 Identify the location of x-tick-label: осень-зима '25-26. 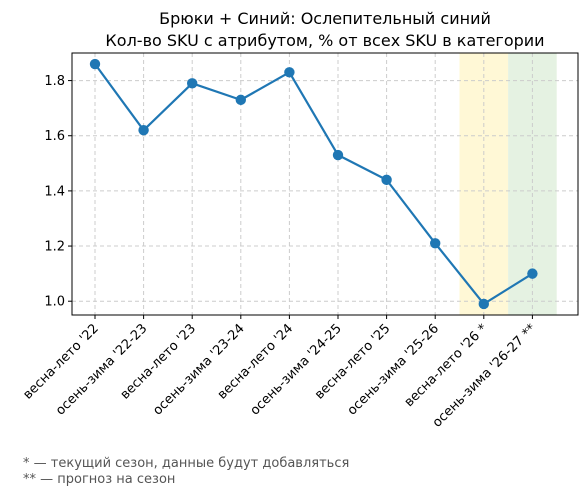
(393, 369).